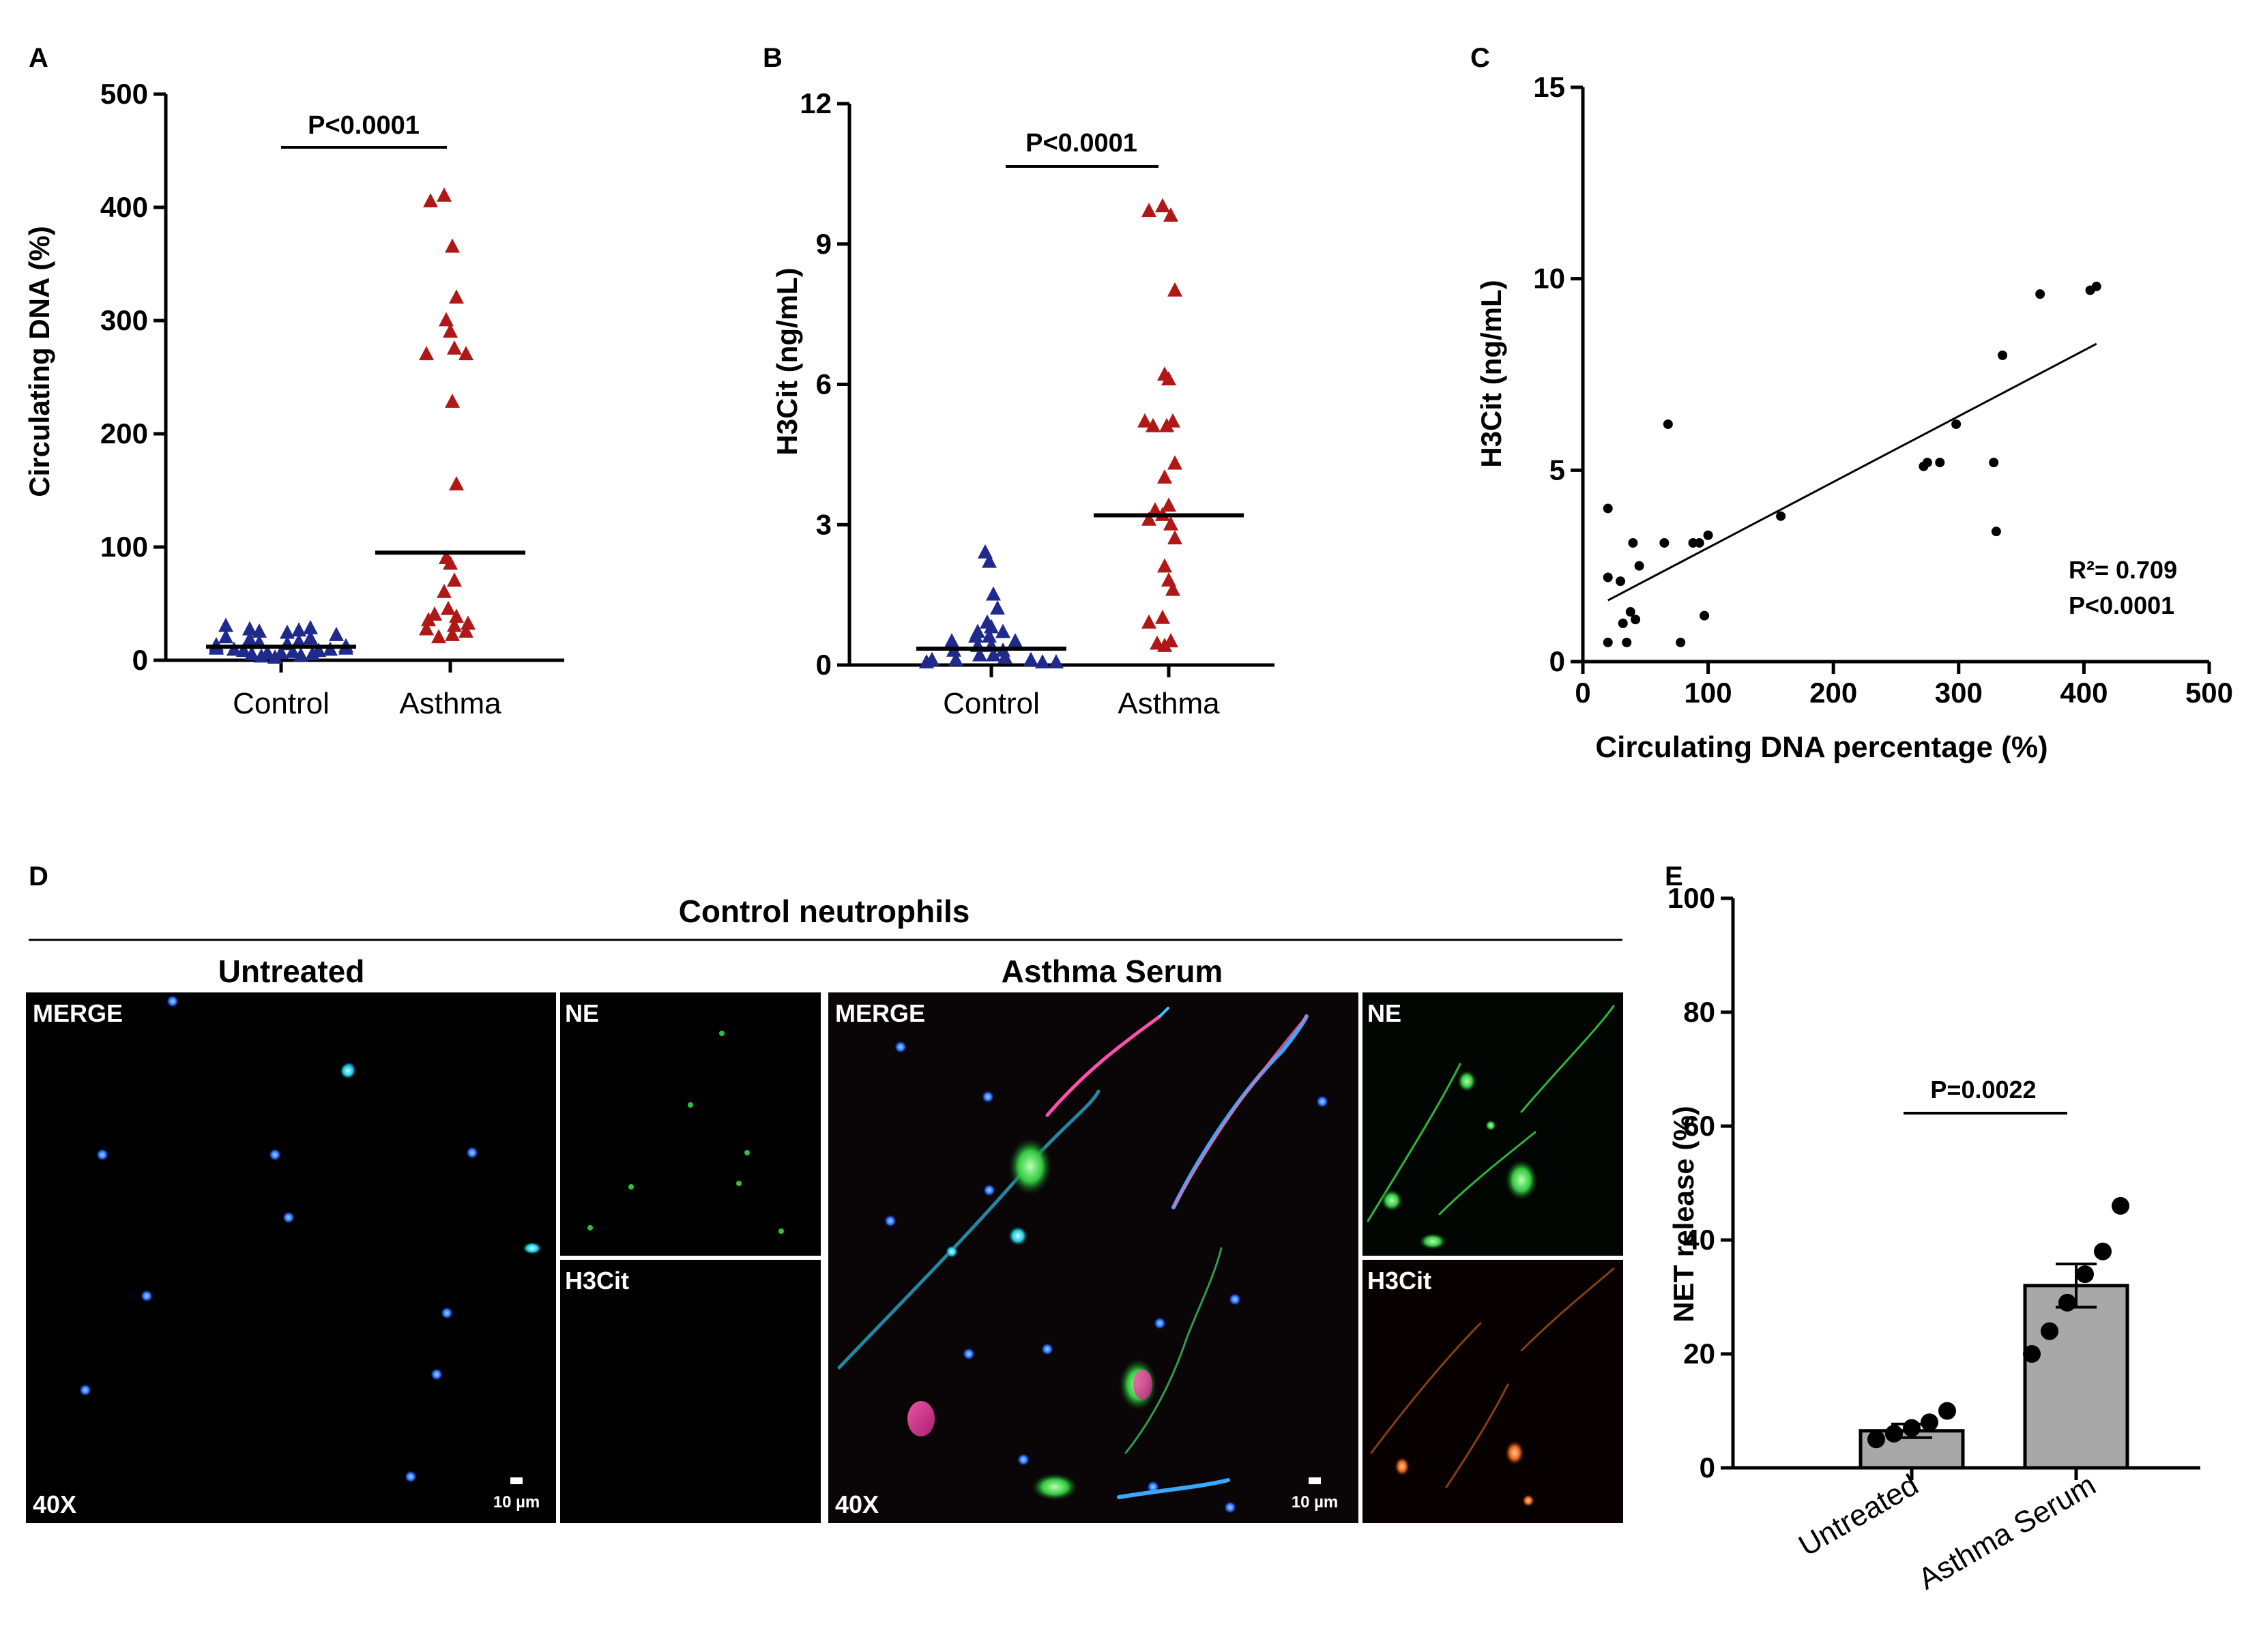  Describe the element at coordinates (124, 94) in the screenshot. I see `chart-a-y-tick-label: 500` at that location.